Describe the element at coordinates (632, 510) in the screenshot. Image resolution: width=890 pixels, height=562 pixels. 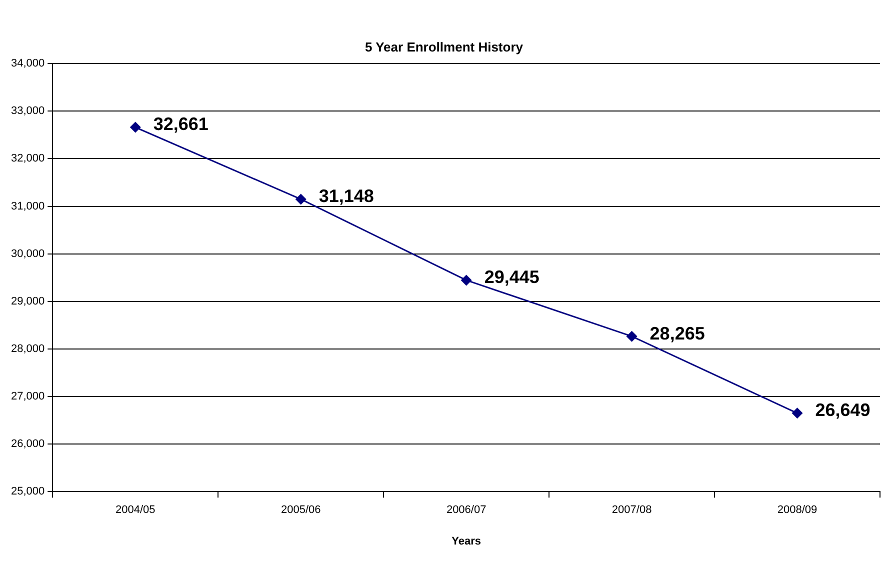
I see `x-tick-label: 2007/08` at that location.